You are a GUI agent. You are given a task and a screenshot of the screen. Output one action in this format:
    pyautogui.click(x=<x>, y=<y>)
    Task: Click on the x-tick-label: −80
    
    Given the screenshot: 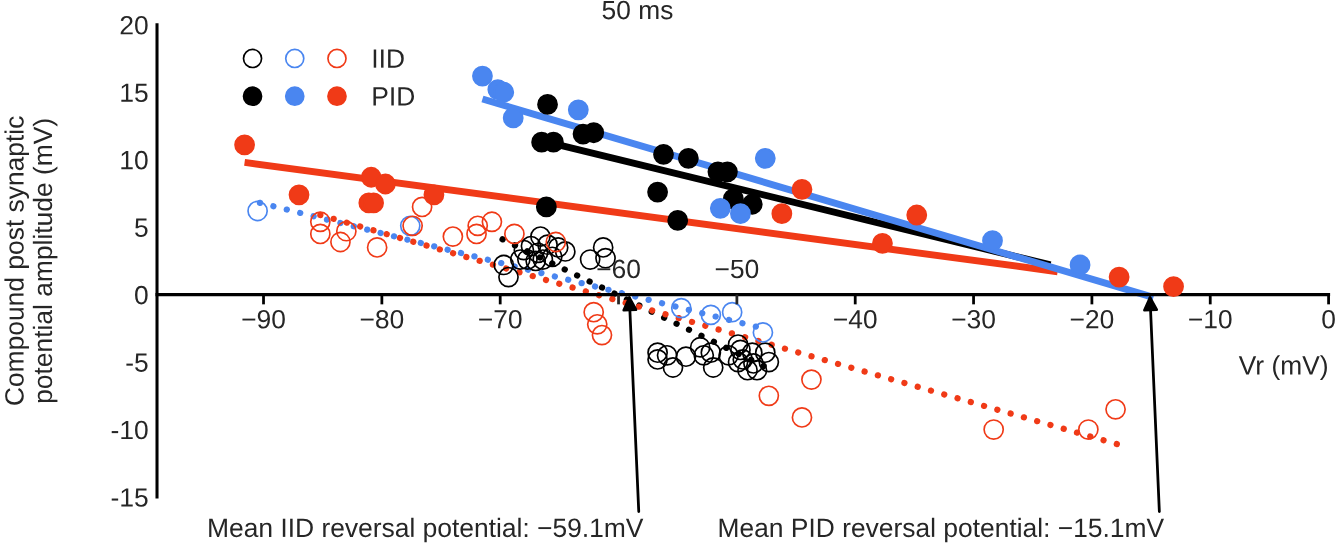 What is the action you would take?
    pyautogui.click(x=382, y=319)
    